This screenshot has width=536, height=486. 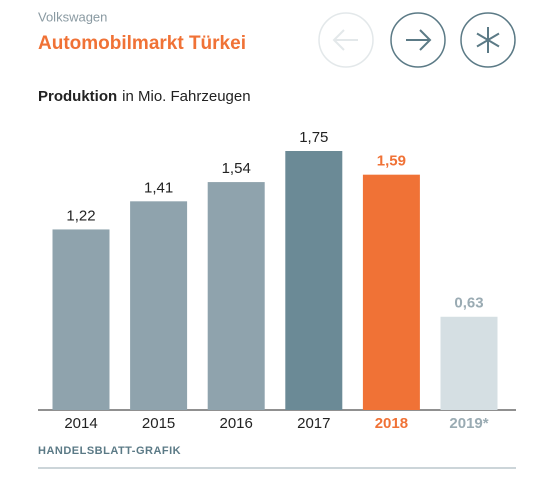 I want to click on x-tick-label: 2019*, so click(x=468, y=423).